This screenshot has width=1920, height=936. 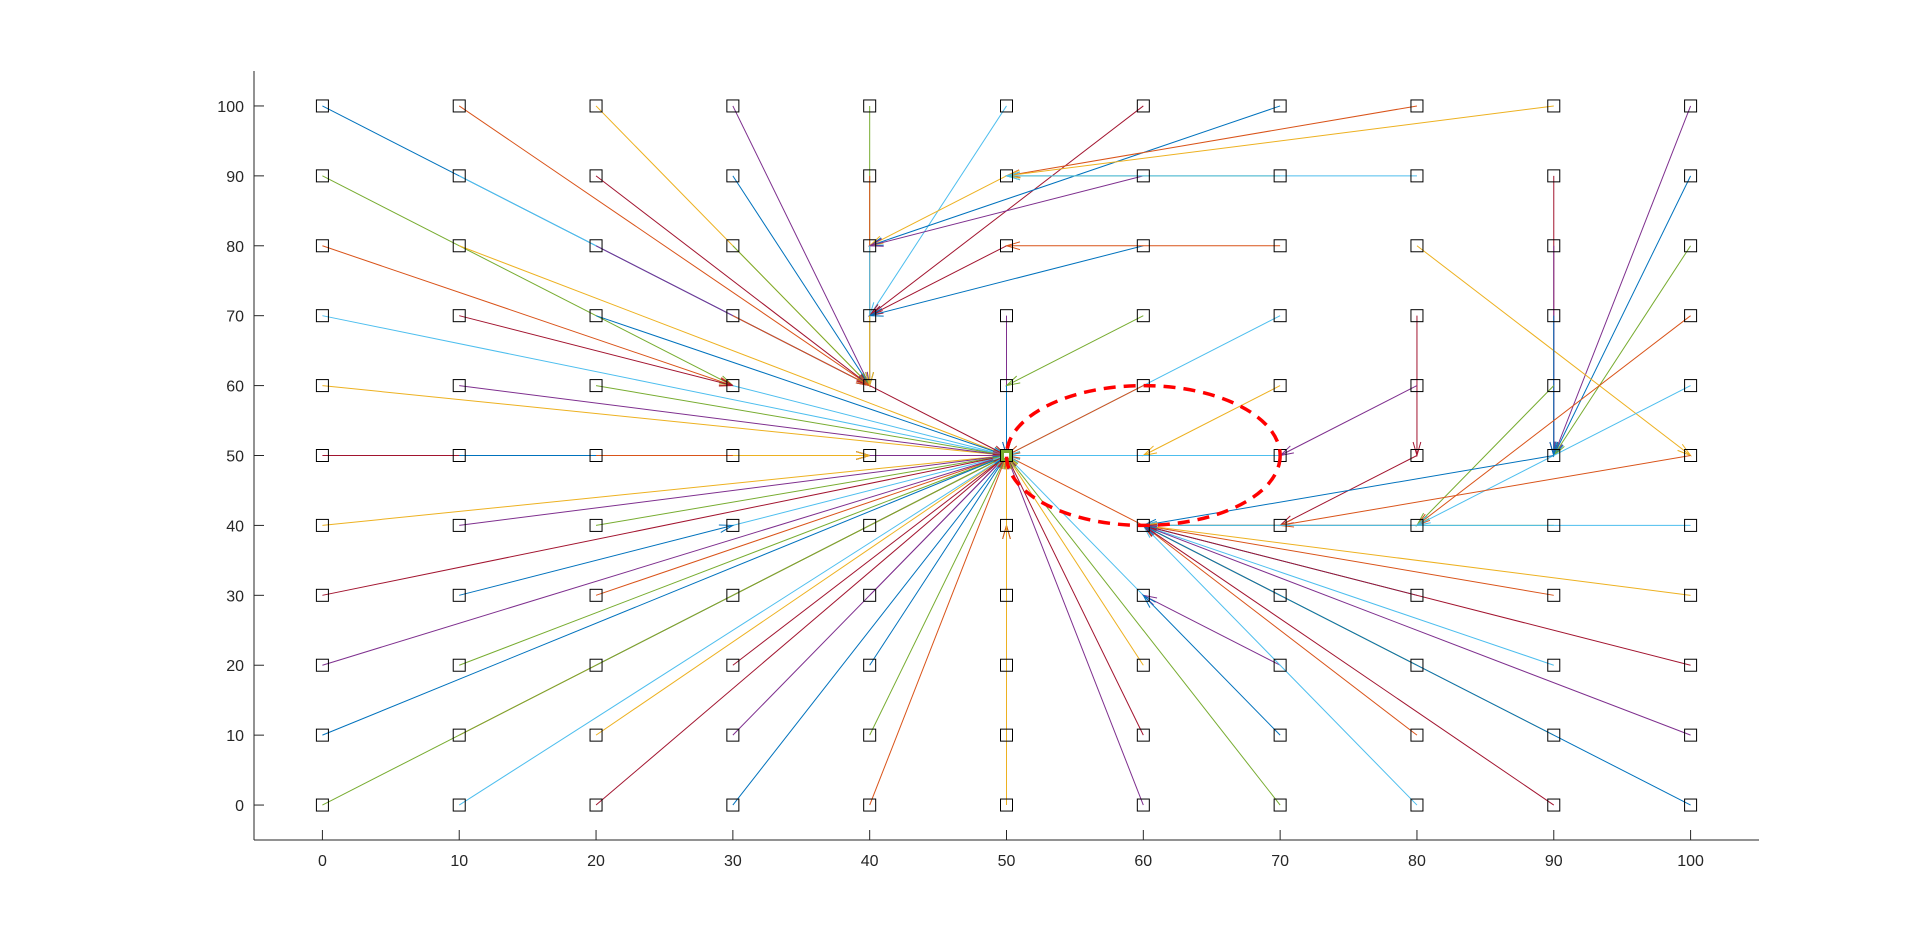 What do you see at coordinates (235, 666) in the screenshot?
I see `y-tick-label: 20` at bounding box center [235, 666].